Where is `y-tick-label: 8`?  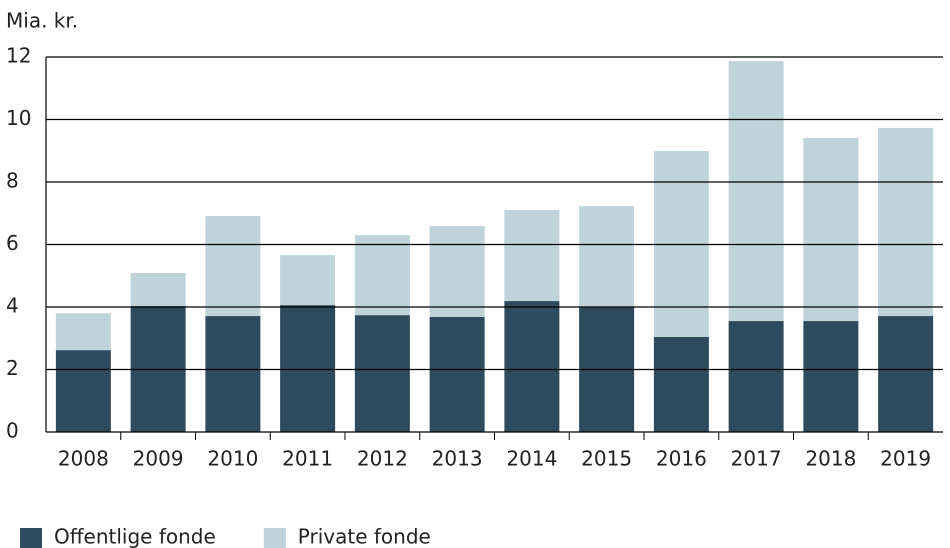
y-tick-label: 8 is located at coordinates (12, 181).